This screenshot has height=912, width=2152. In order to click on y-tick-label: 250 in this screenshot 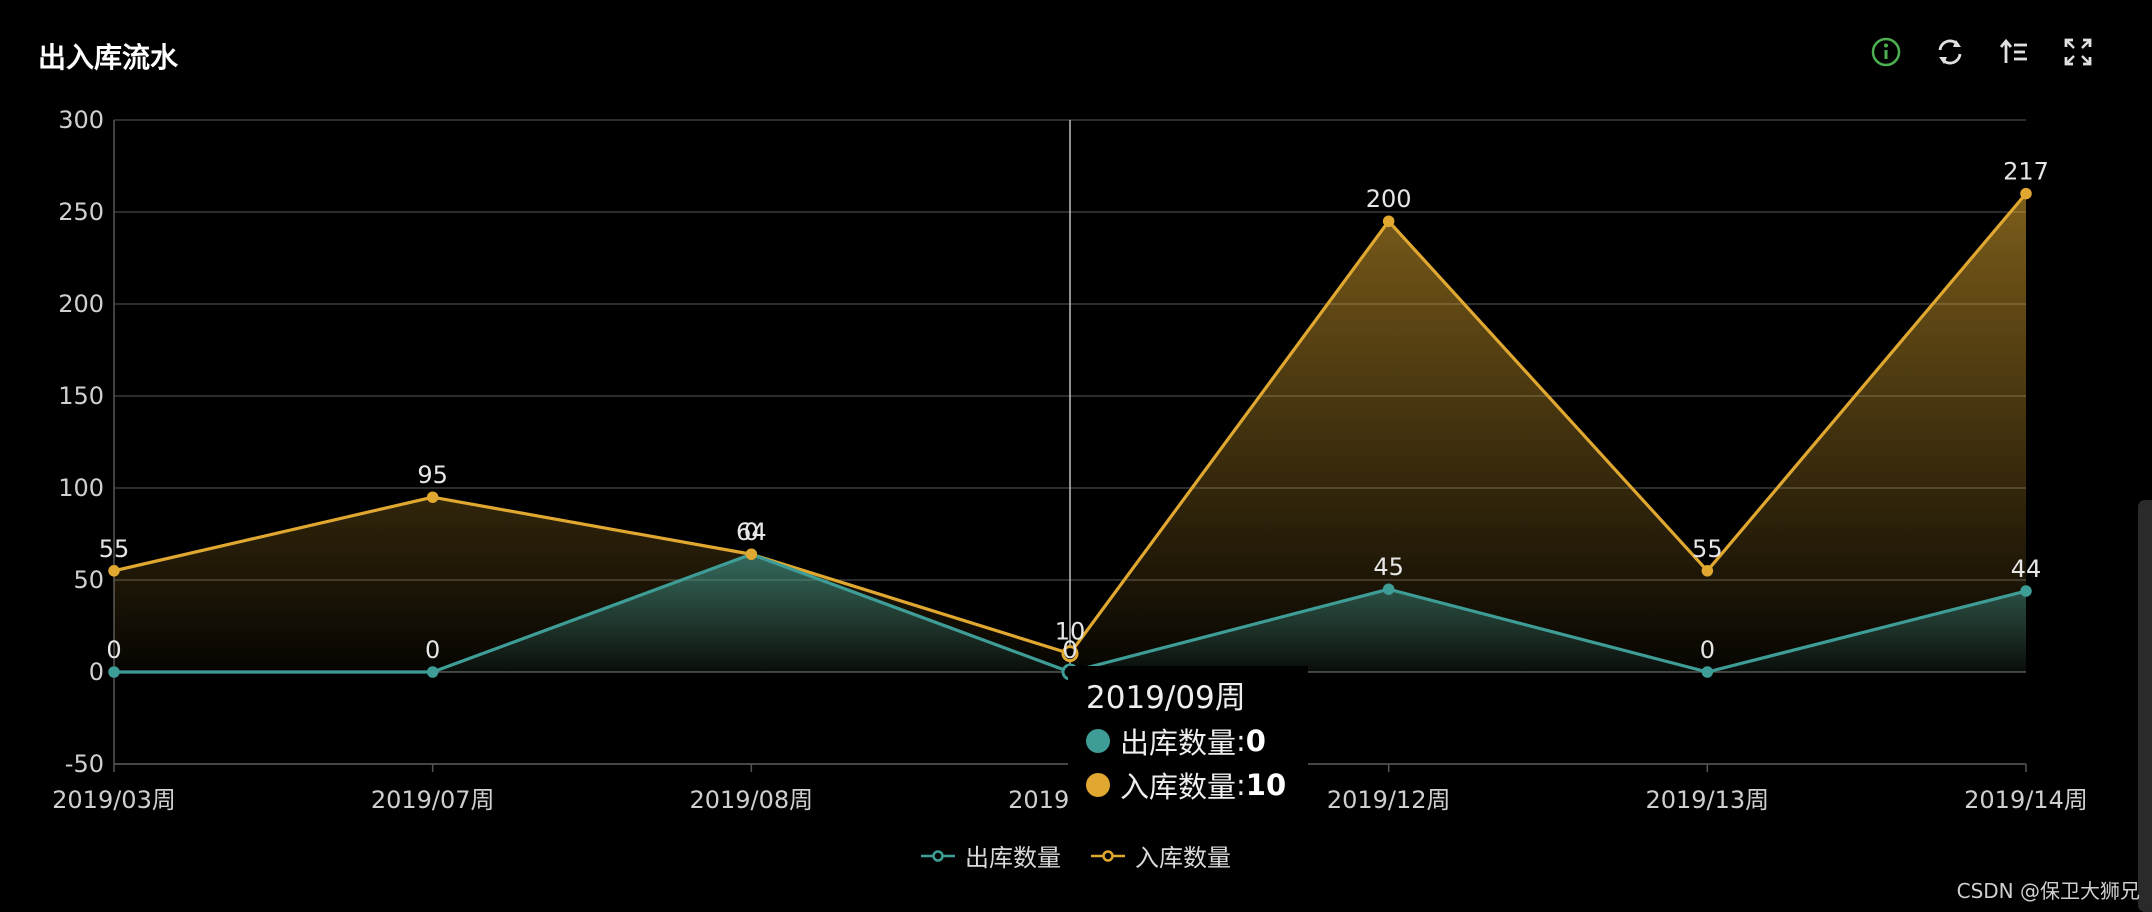, I will do `click(81, 212)`.